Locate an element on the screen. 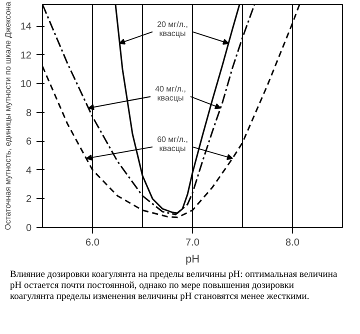 The image size is (360, 334). x-tick-label: 8.0 is located at coordinates (293, 243).